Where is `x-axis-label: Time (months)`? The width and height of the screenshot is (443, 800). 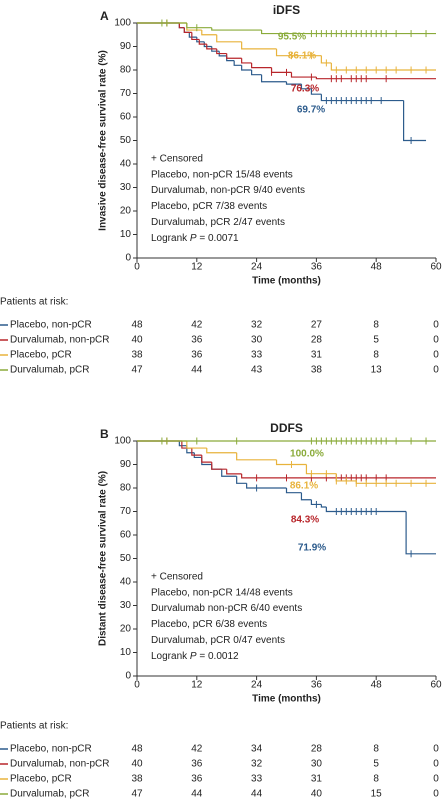
x-axis-label: Time (months) is located at coordinates (286, 281).